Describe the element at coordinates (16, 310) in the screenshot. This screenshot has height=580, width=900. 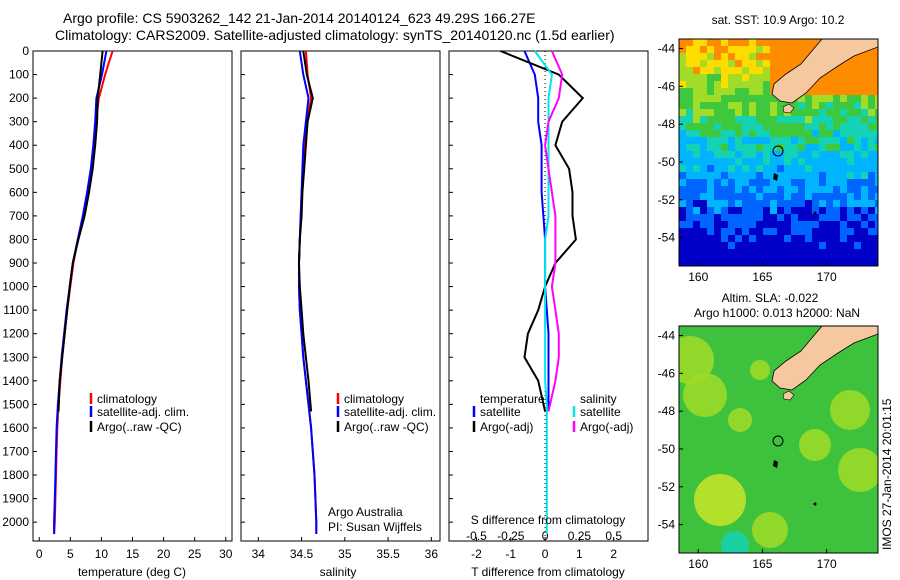
I see `depth-tick-label: 1100` at that location.